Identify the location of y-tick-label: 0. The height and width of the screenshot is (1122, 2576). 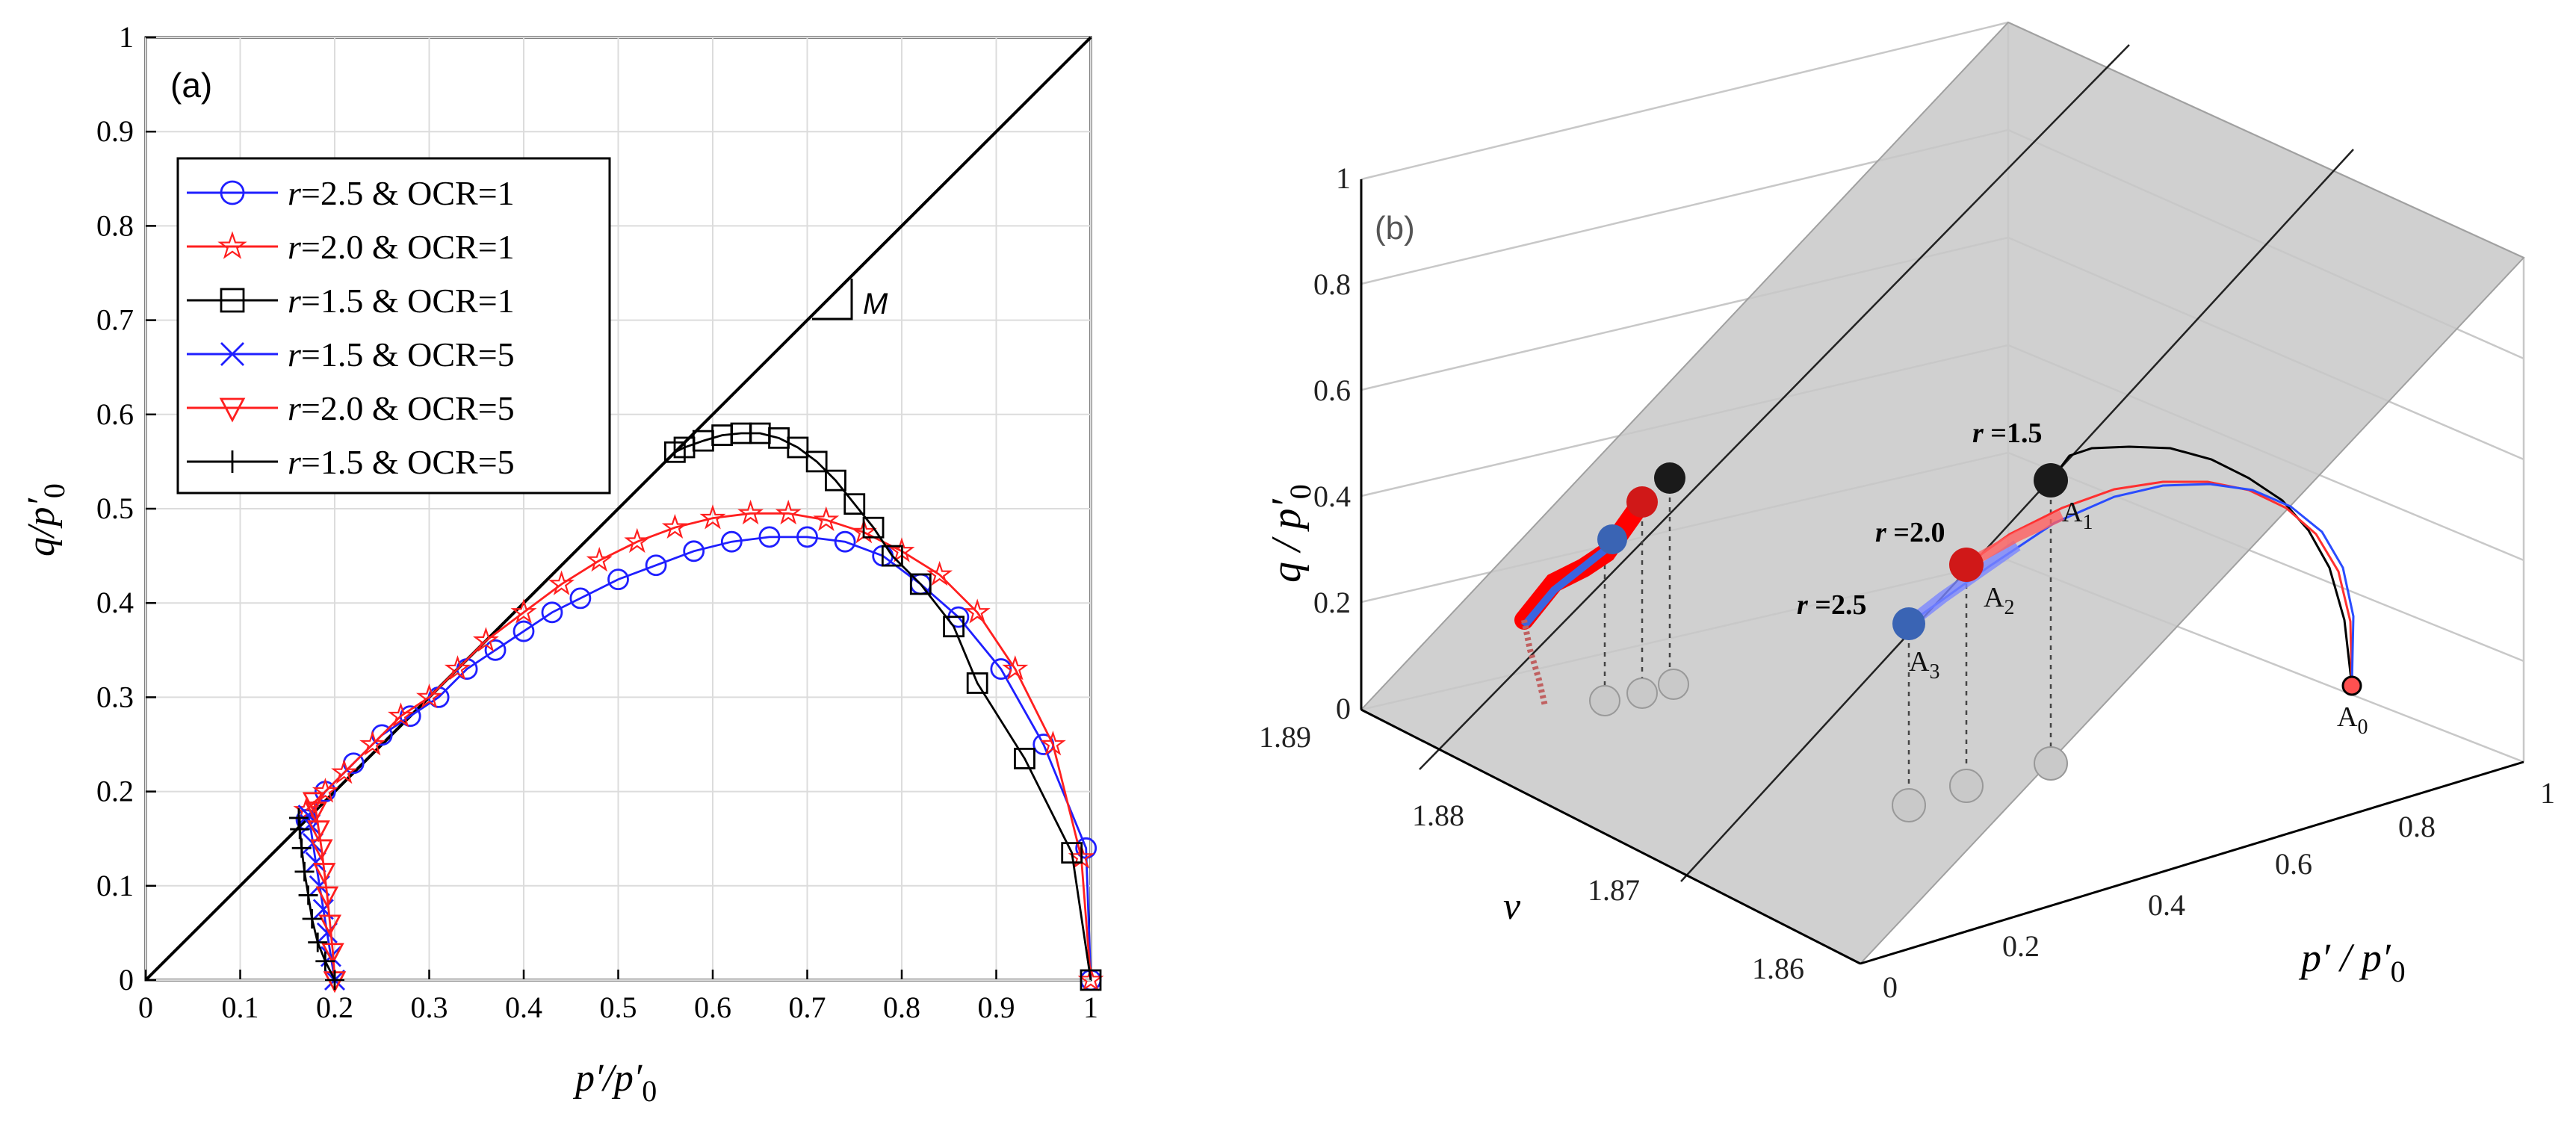
(126, 980).